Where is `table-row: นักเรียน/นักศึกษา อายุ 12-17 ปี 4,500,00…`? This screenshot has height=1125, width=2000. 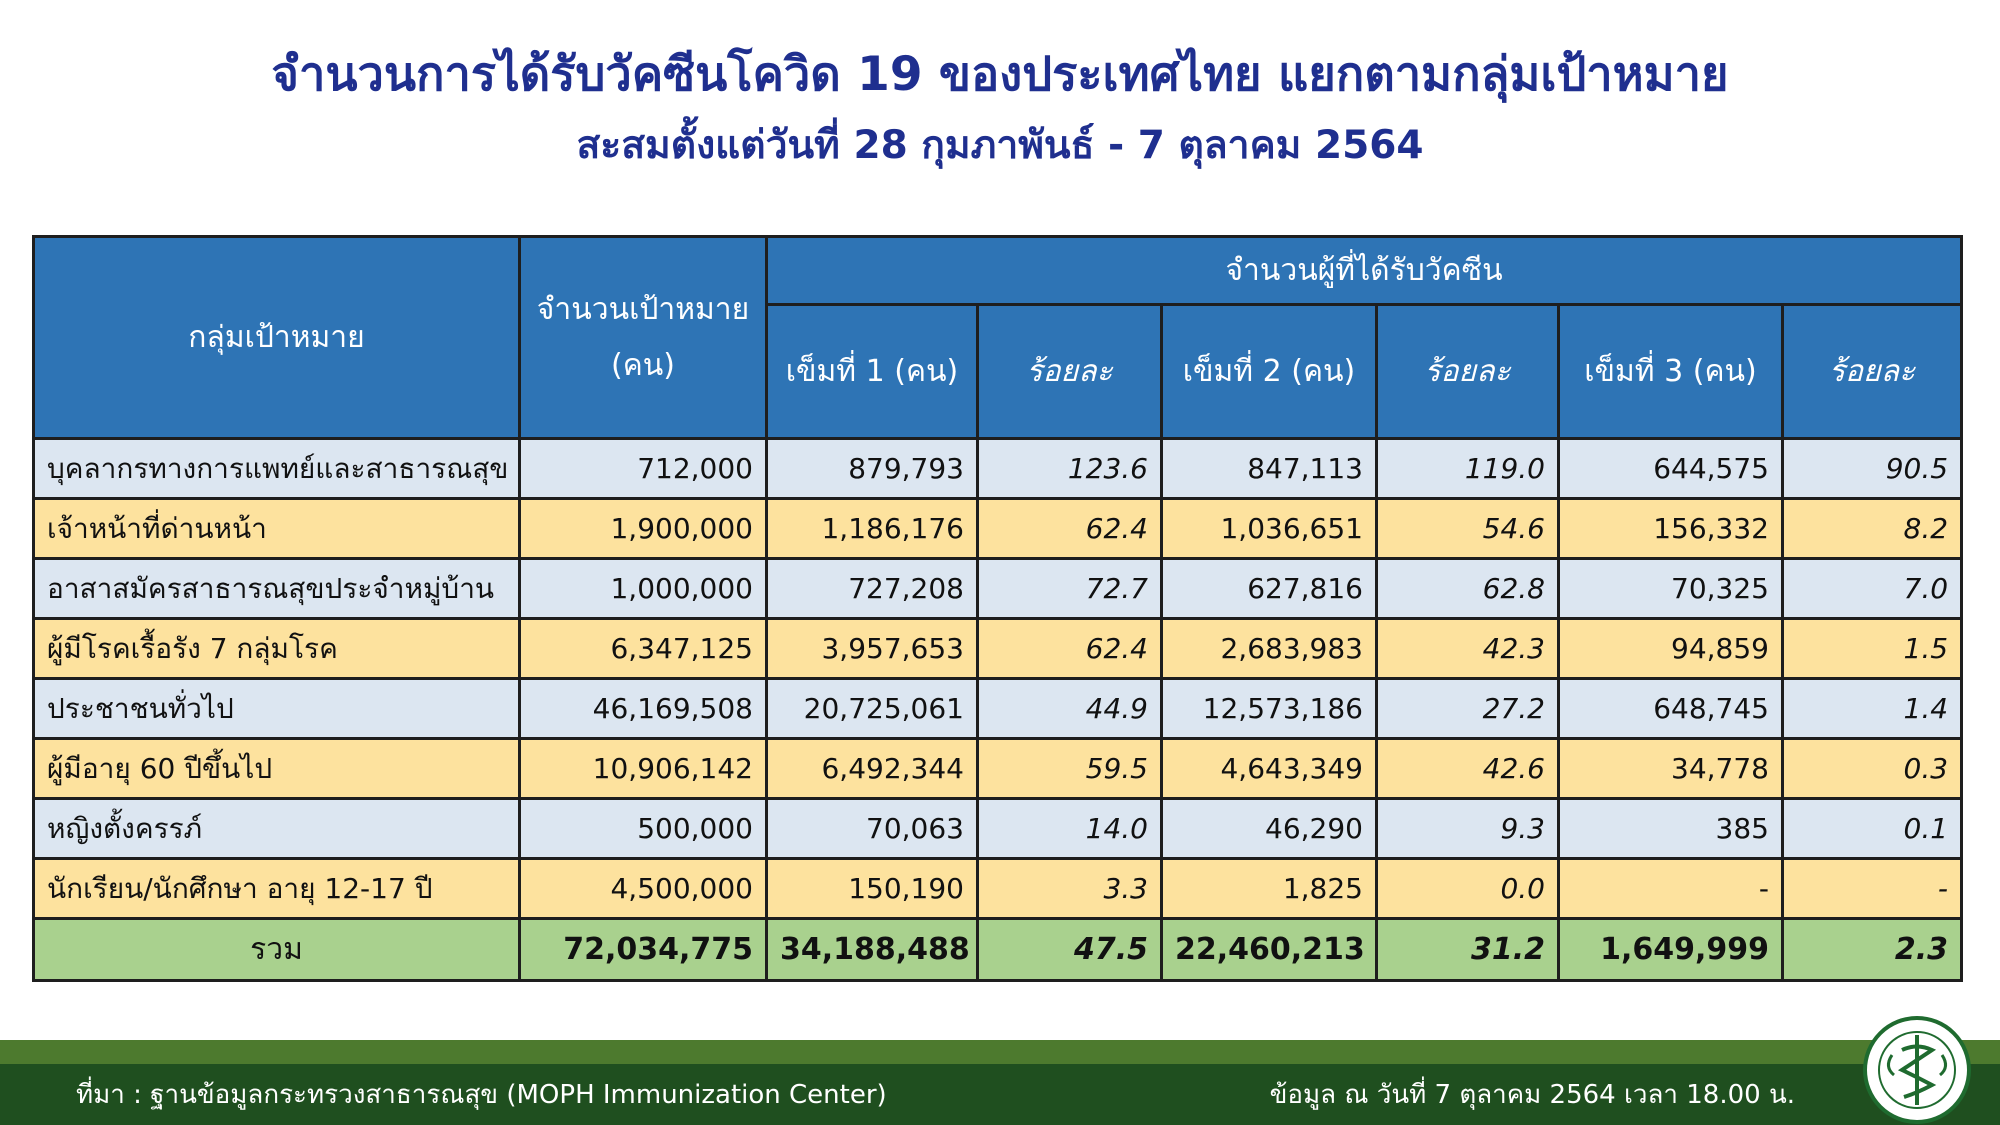
table-row: นักเรียน/นักศึกษา อายุ 12-17 ปี 4,500,00… is located at coordinates (998, 888).